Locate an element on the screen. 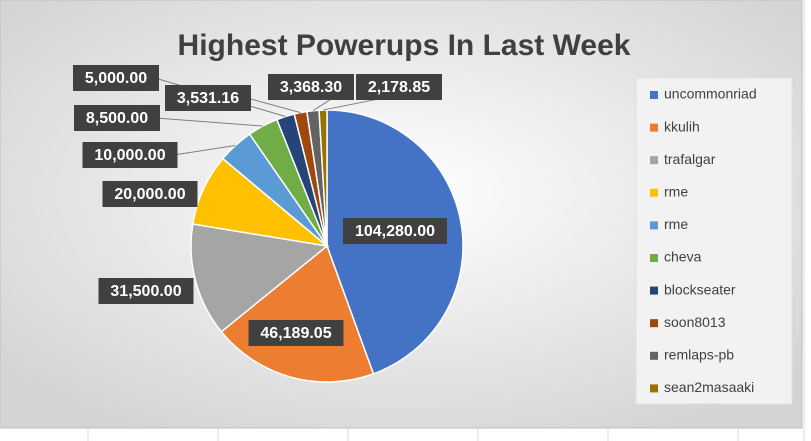 Image resolution: width=811 pixels, height=441 pixels. legend-label: sean2masaaki is located at coordinates (709, 387).